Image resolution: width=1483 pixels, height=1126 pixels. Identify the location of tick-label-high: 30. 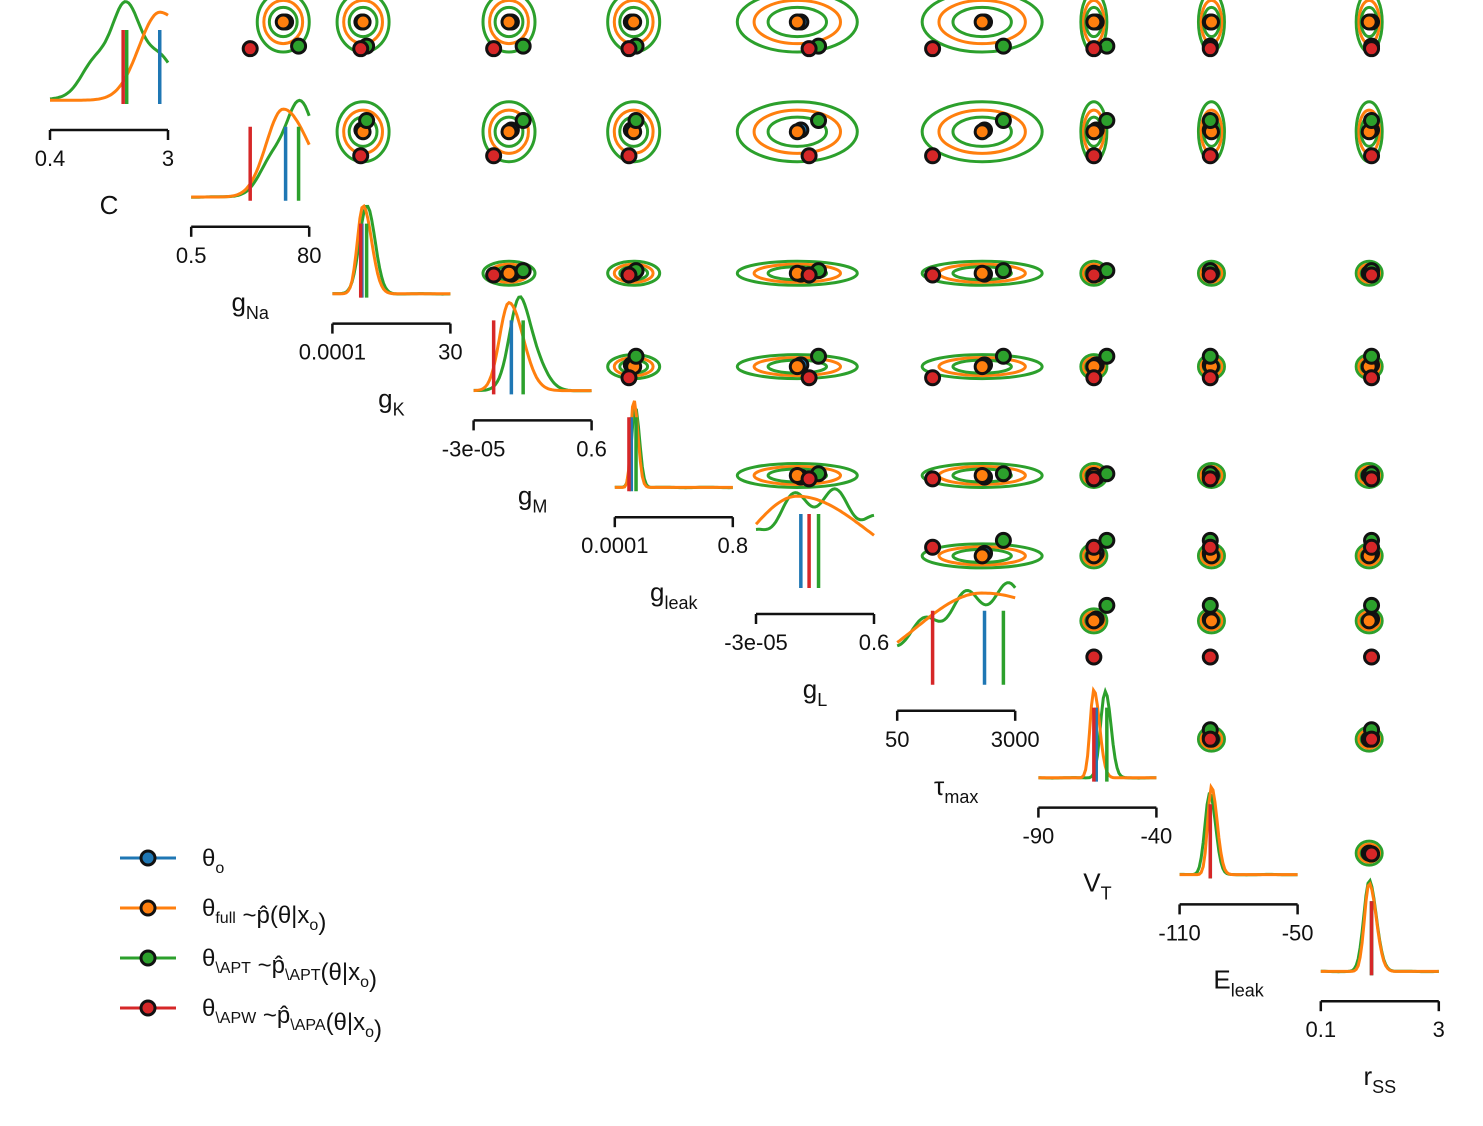
(450, 352).